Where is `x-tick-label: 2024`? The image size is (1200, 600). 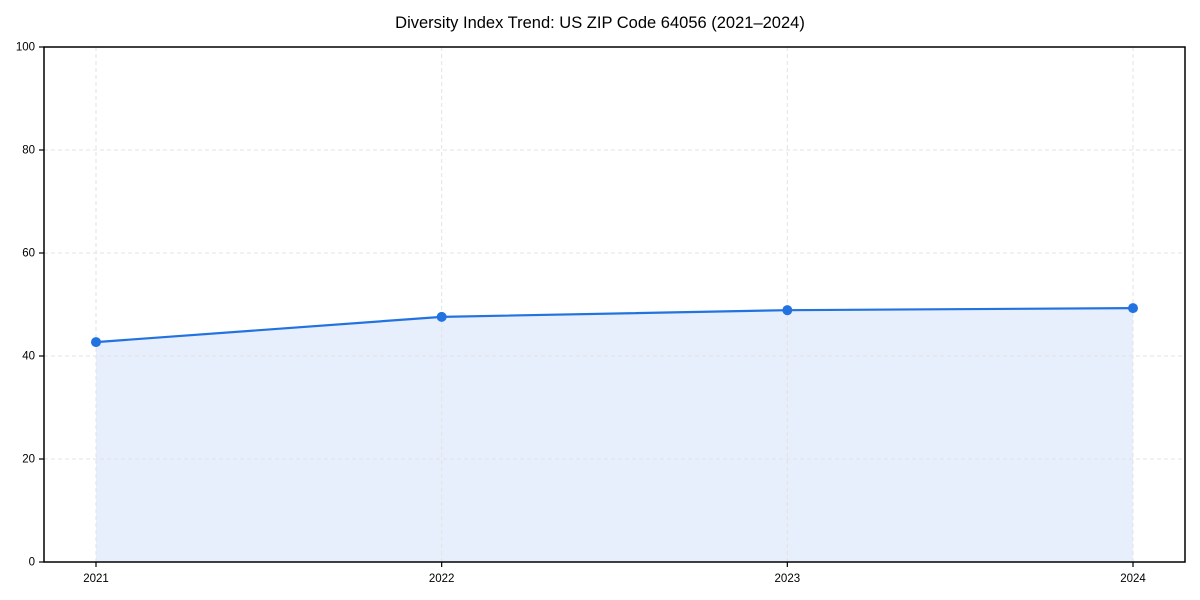
x-tick-label: 2024 is located at coordinates (1133, 579).